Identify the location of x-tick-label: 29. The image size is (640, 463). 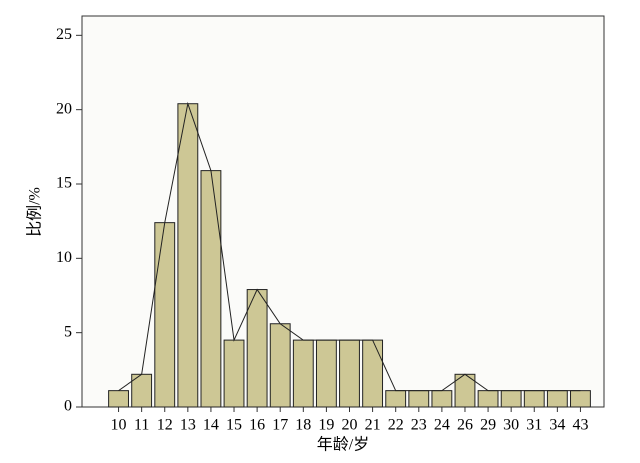
(488, 425).